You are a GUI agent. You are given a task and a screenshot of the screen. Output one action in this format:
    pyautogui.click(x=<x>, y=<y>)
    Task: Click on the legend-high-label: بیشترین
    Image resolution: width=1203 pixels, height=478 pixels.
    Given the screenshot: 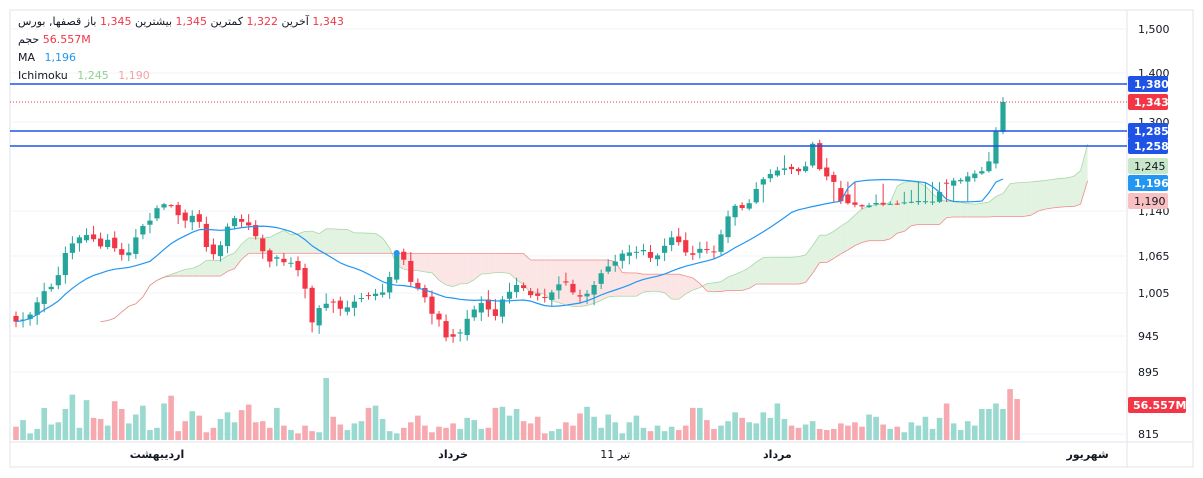 What is the action you would take?
    pyautogui.click(x=154, y=21)
    